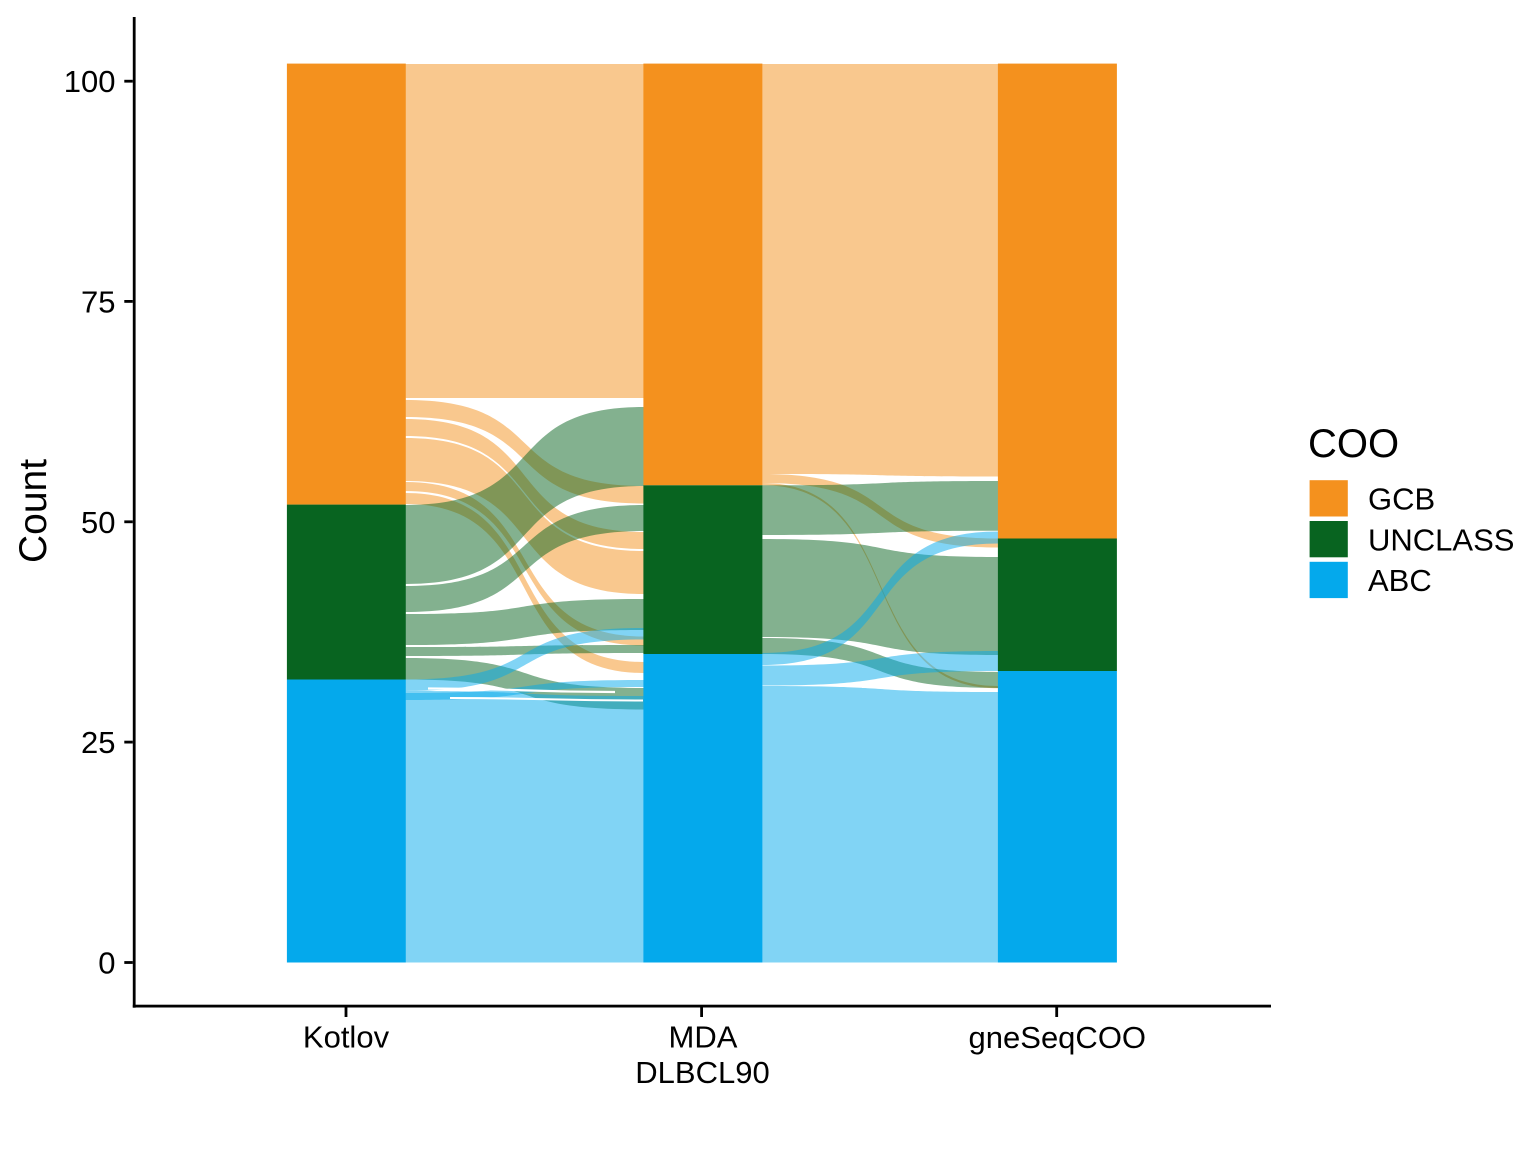 The image size is (1536, 1152). I want to click on svg-text: COO, so click(1353, 444).